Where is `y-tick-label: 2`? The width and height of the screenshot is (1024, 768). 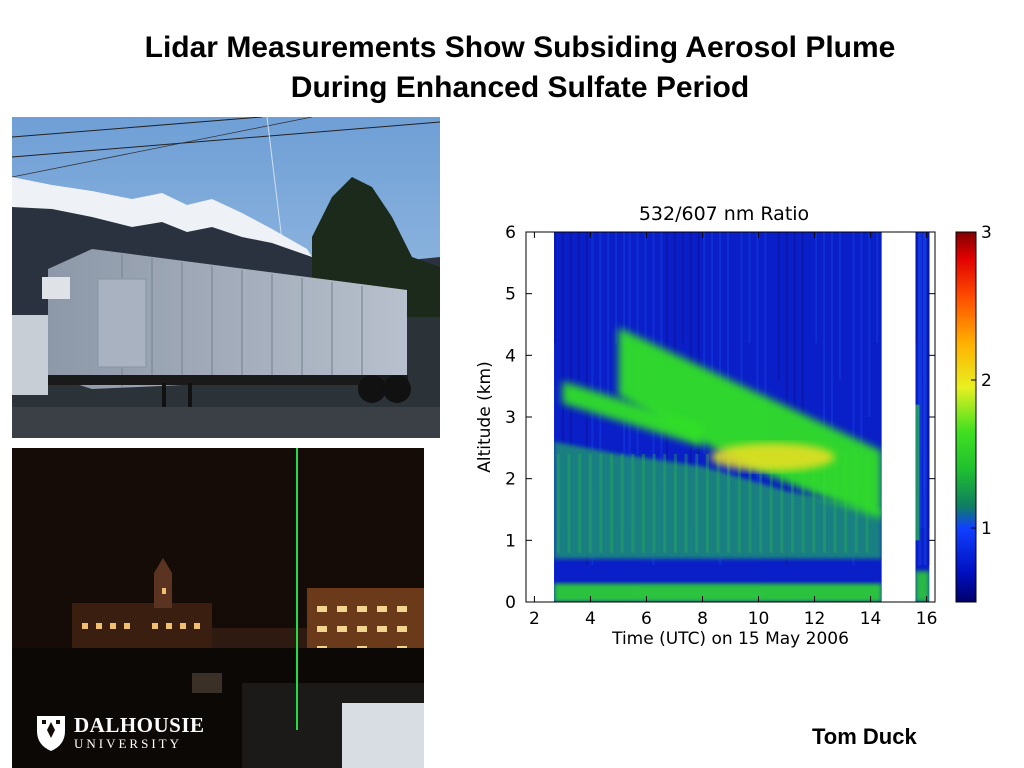 y-tick-label: 2 is located at coordinates (510, 480).